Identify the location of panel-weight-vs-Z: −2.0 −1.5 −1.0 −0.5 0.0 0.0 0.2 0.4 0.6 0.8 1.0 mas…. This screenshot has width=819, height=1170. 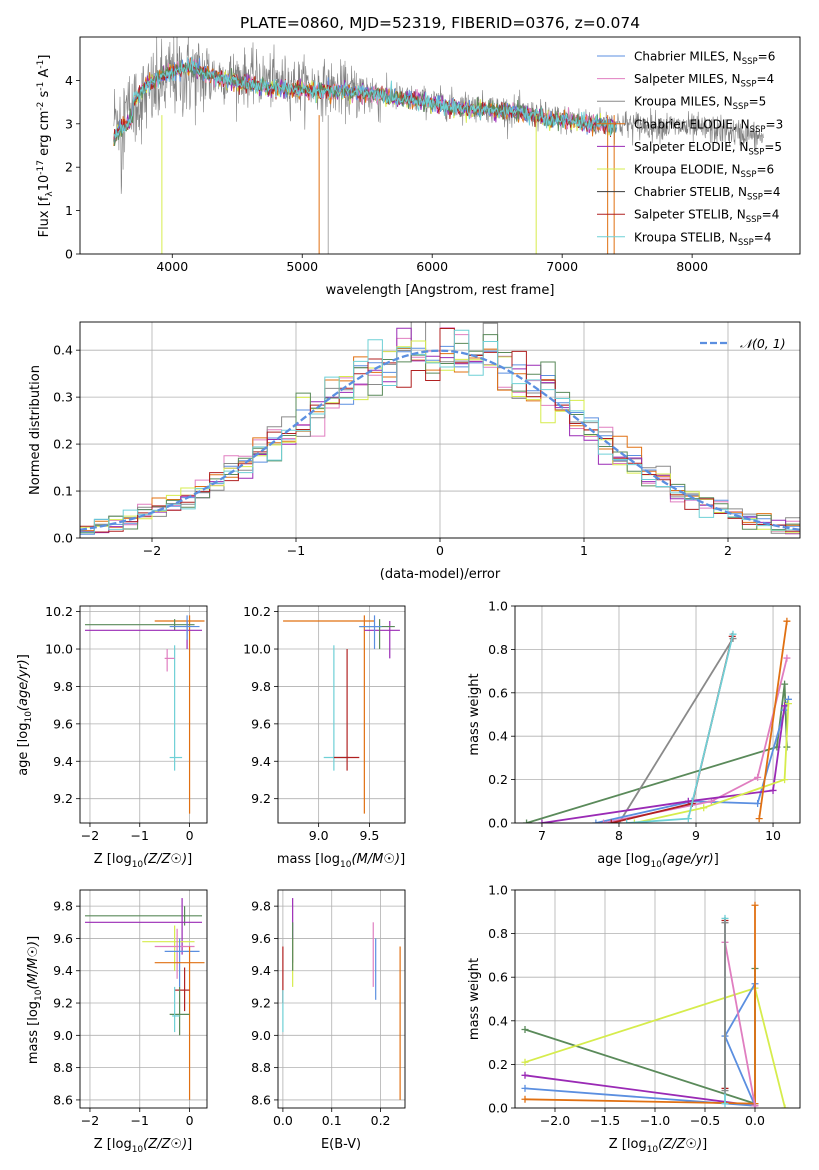
(634, 1019).